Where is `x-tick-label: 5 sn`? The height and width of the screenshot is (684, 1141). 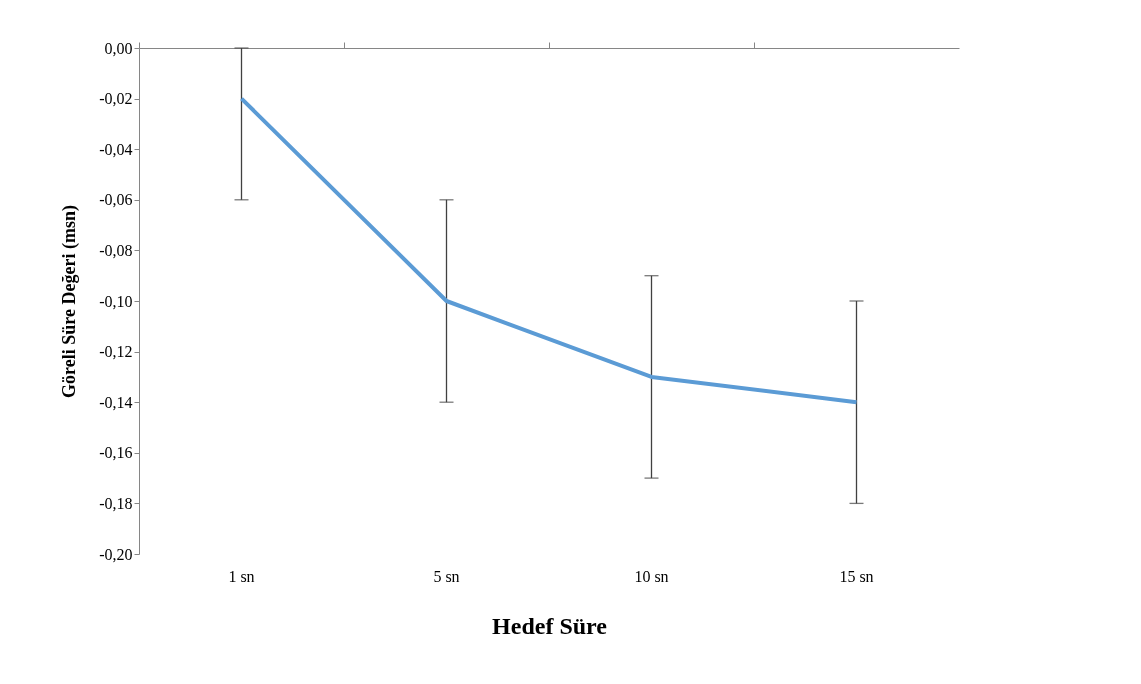
x-tick-label: 5 sn is located at coordinates (446, 576).